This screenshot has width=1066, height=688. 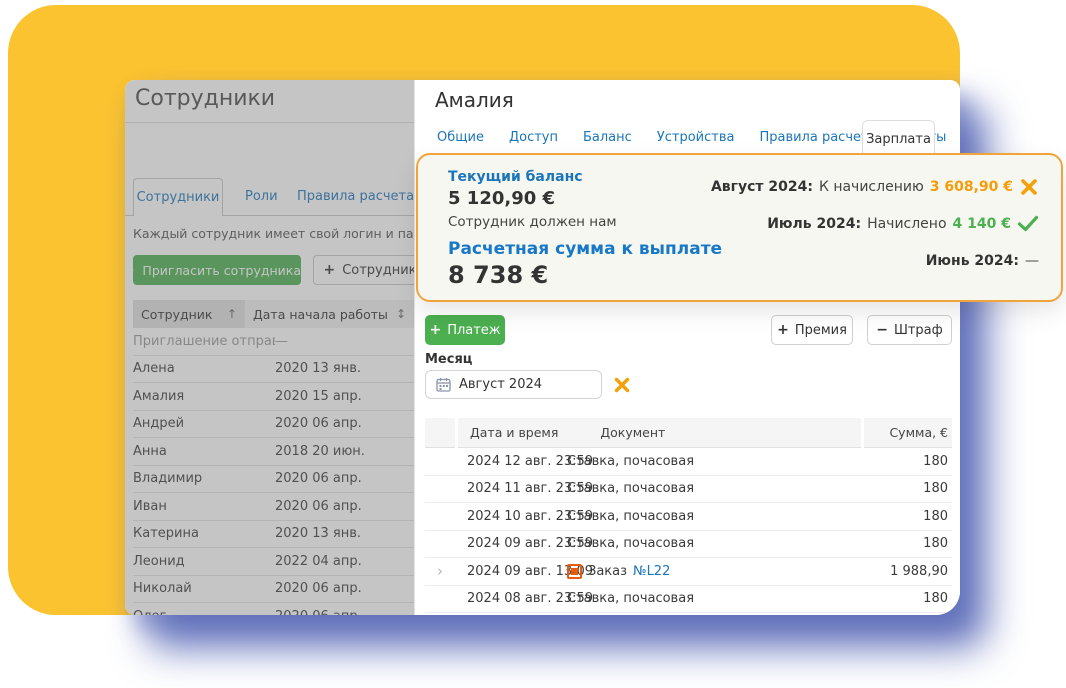 What do you see at coordinates (443, 385) in the screenshot?
I see `calendar-icon` at bounding box center [443, 385].